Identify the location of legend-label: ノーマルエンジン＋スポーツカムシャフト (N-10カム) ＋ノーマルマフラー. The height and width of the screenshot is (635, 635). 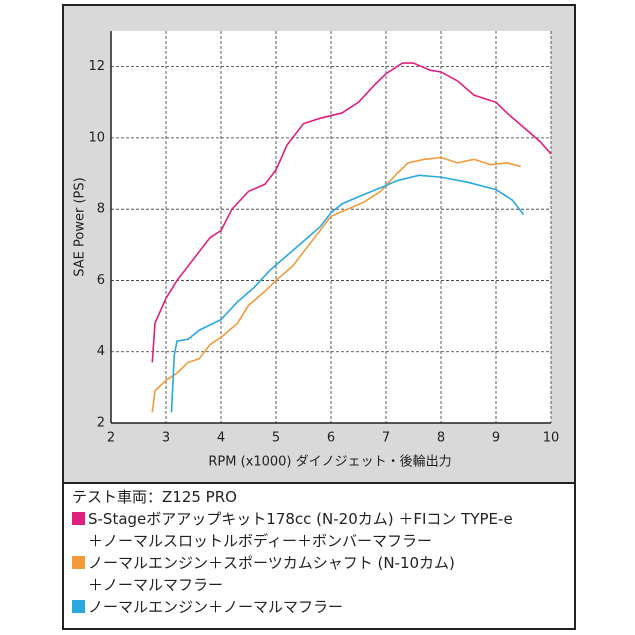
(271, 574).